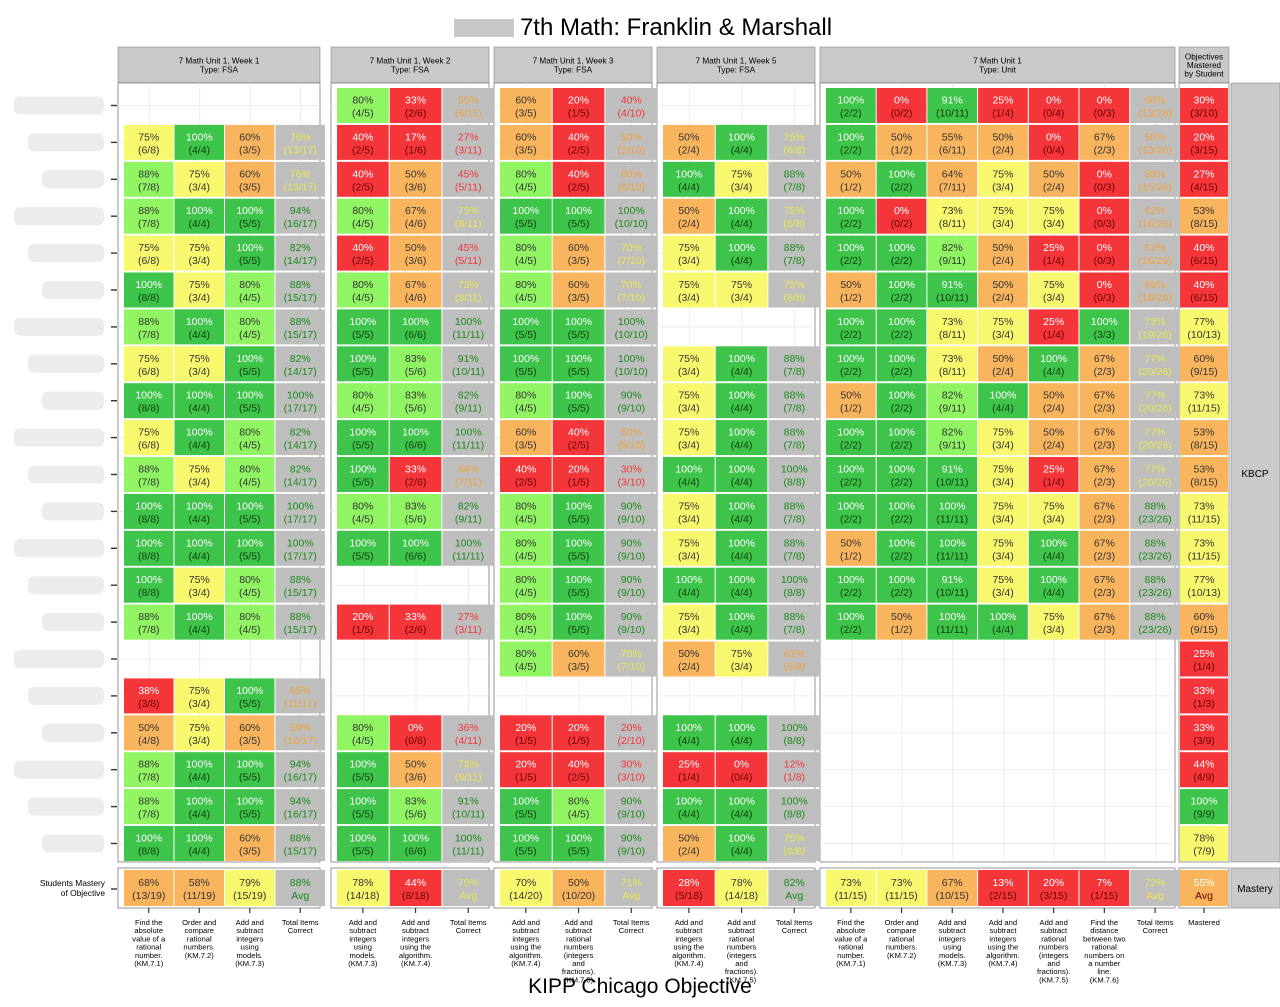 This screenshot has width=1280, height=1007. Describe the element at coordinates (1203, 630) in the screenshot. I see `cell-fraction: (9/15)` at that location.